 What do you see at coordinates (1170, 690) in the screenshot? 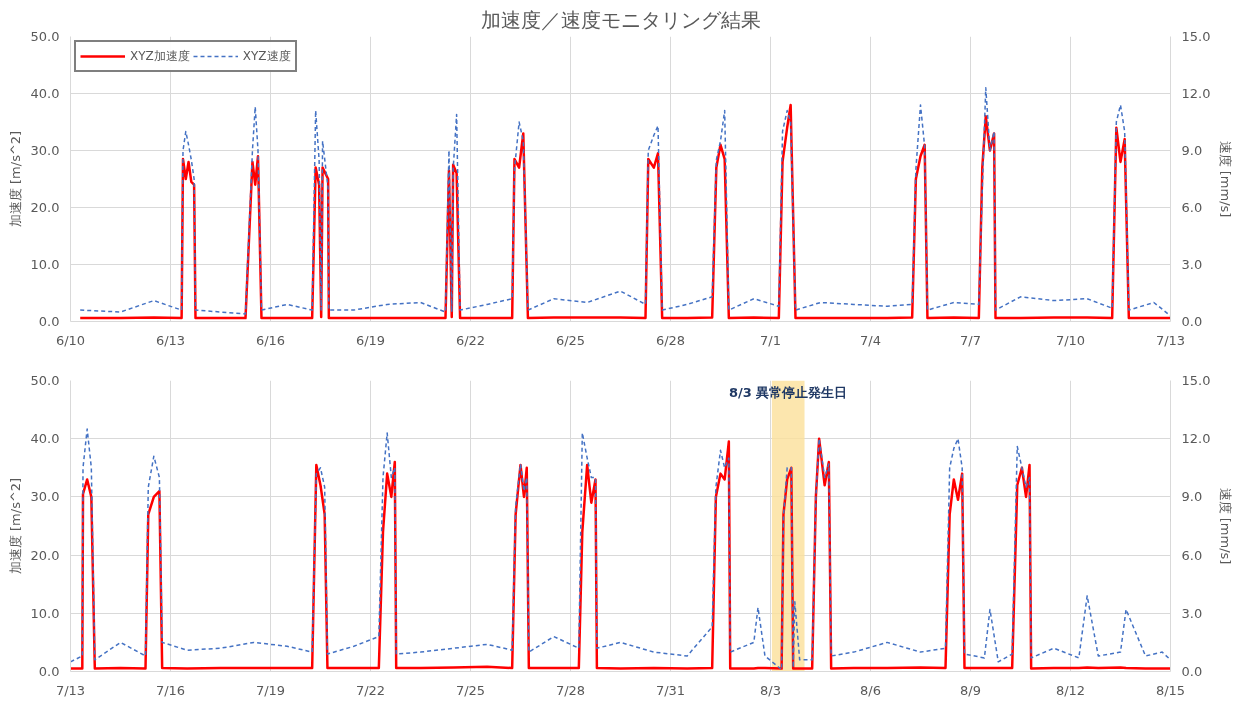
I see `x-tick-label: 8/15` at bounding box center [1170, 690].